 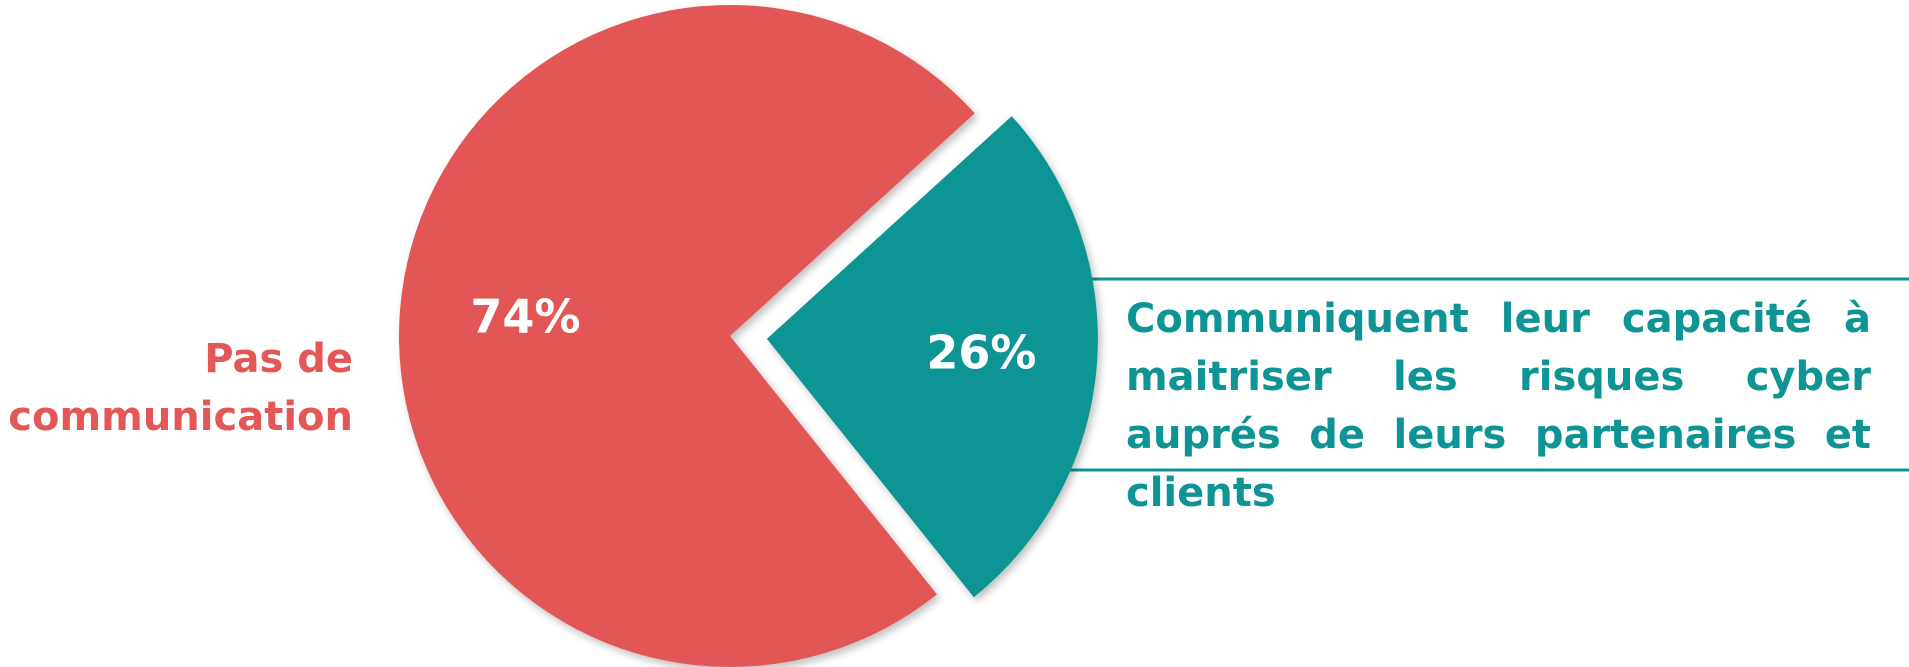 I want to click on pie-slice, so click(x=932, y=357).